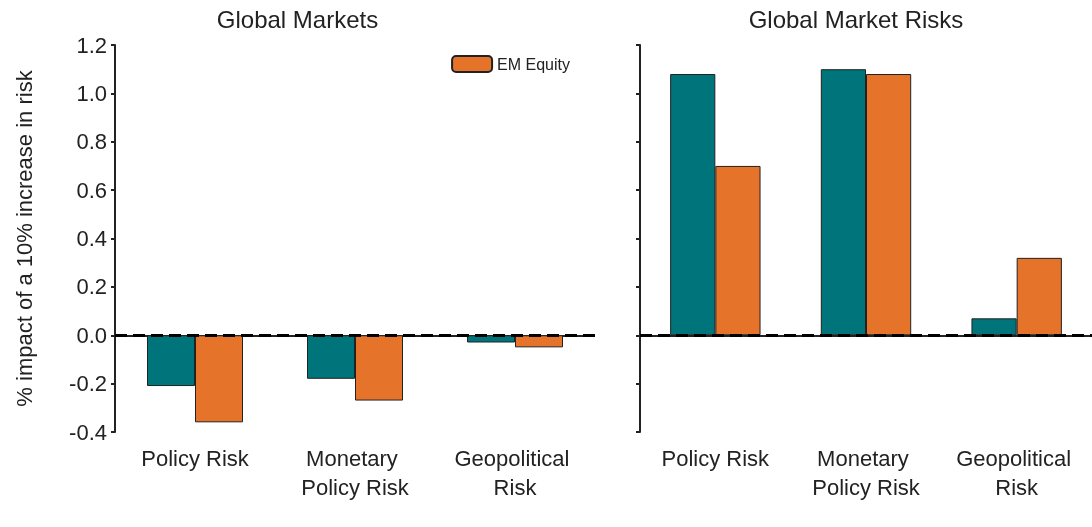  Describe the element at coordinates (91, 238) in the screenshot. I see `y-tick-label: 0.4` at that location.